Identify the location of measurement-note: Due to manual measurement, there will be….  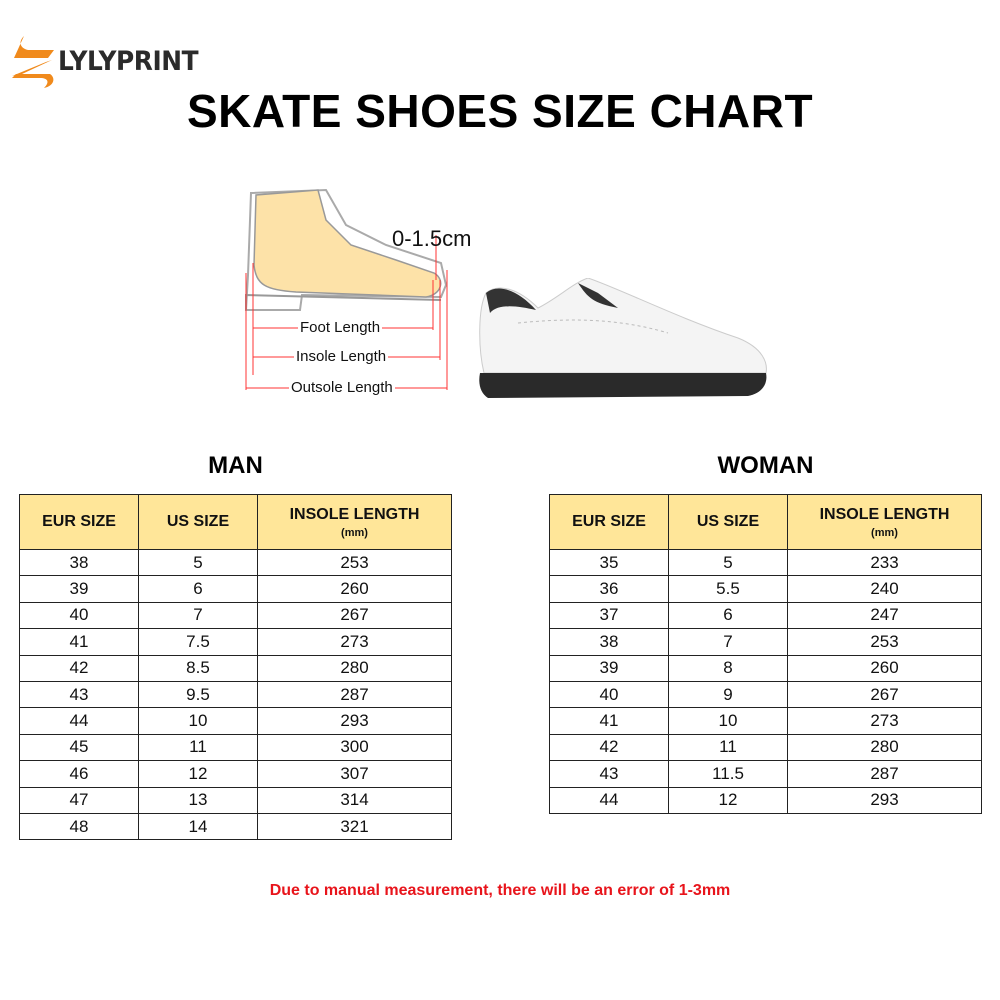
(500, 890).